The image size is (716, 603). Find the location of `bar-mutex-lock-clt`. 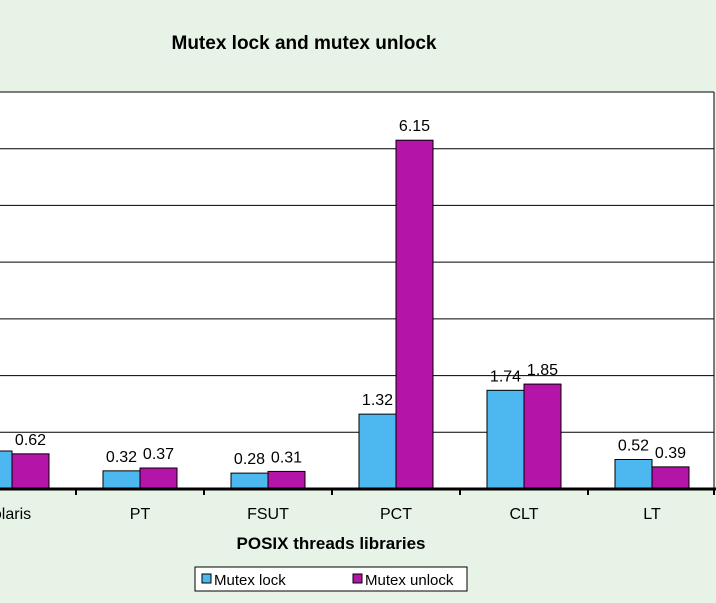

bar-mutex-lock-clt is located at coordinates (505, 439).